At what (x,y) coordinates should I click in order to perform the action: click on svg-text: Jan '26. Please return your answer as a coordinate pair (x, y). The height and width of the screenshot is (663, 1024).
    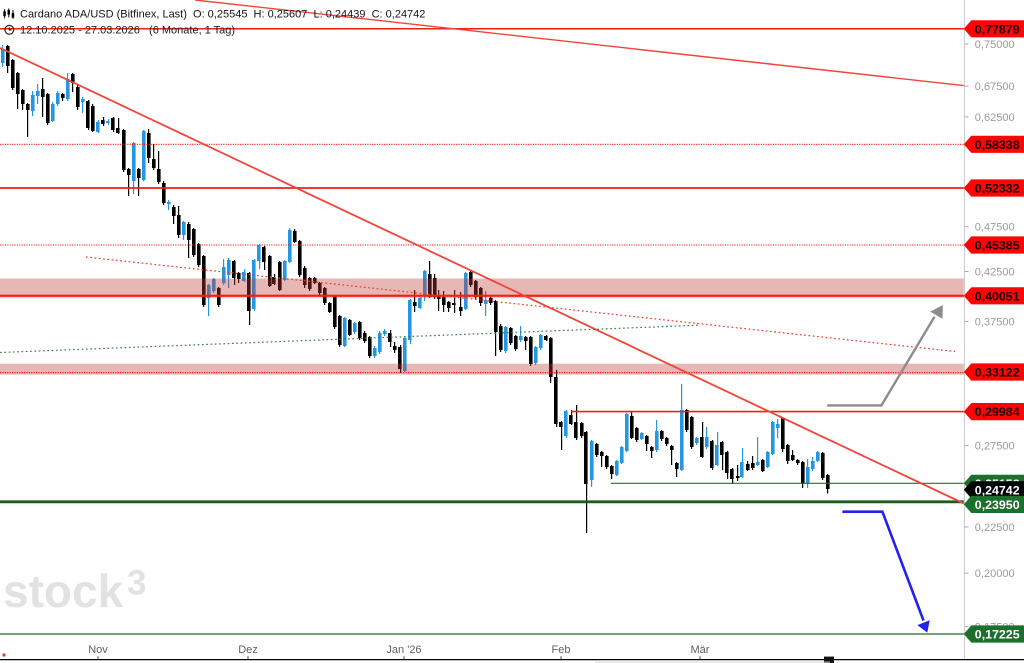
    Looking at the image, I should click on (403, 650).